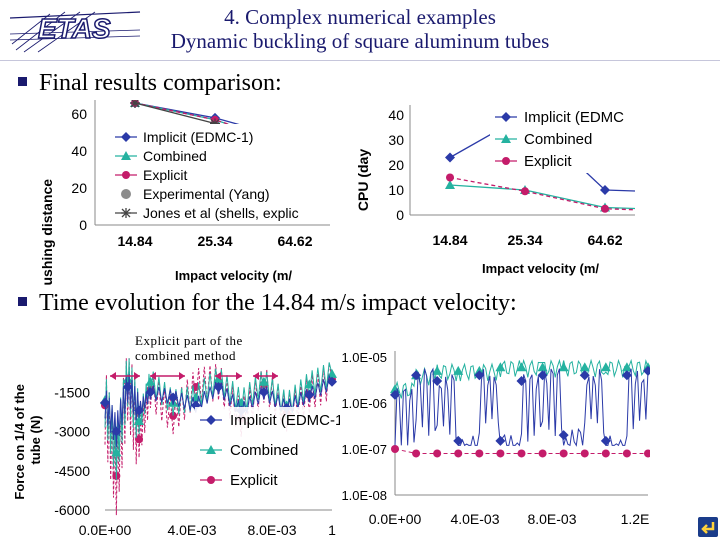 The image size is (720, 542). I want to click on chart3-ytick-label: -1500, so click(72, 392).